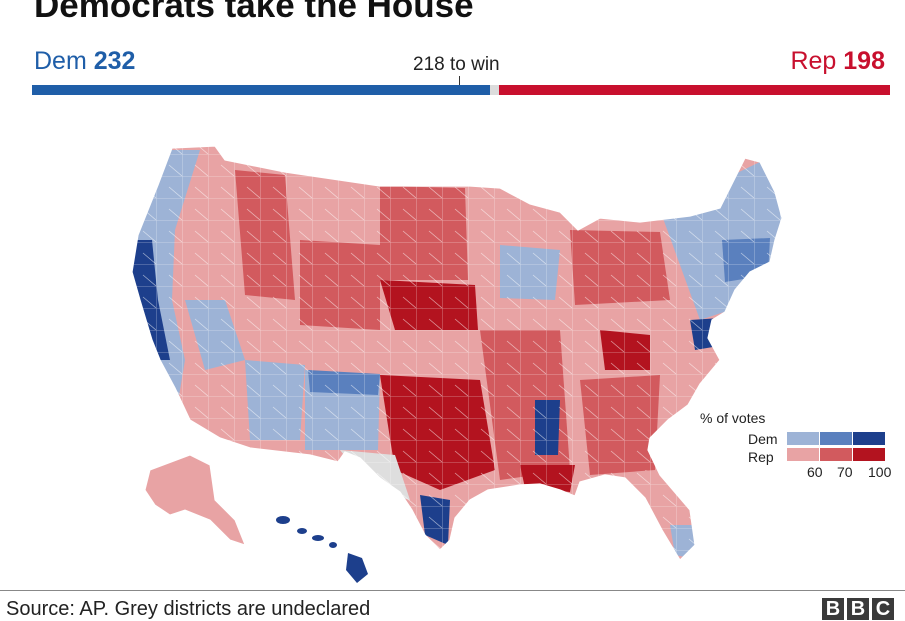 This screenshot has height=621, width=905. What do you see at coordinates (763, 439) in the screenshot?
I see `legend-dem-label: Dem` at bounding box center [763, 439].